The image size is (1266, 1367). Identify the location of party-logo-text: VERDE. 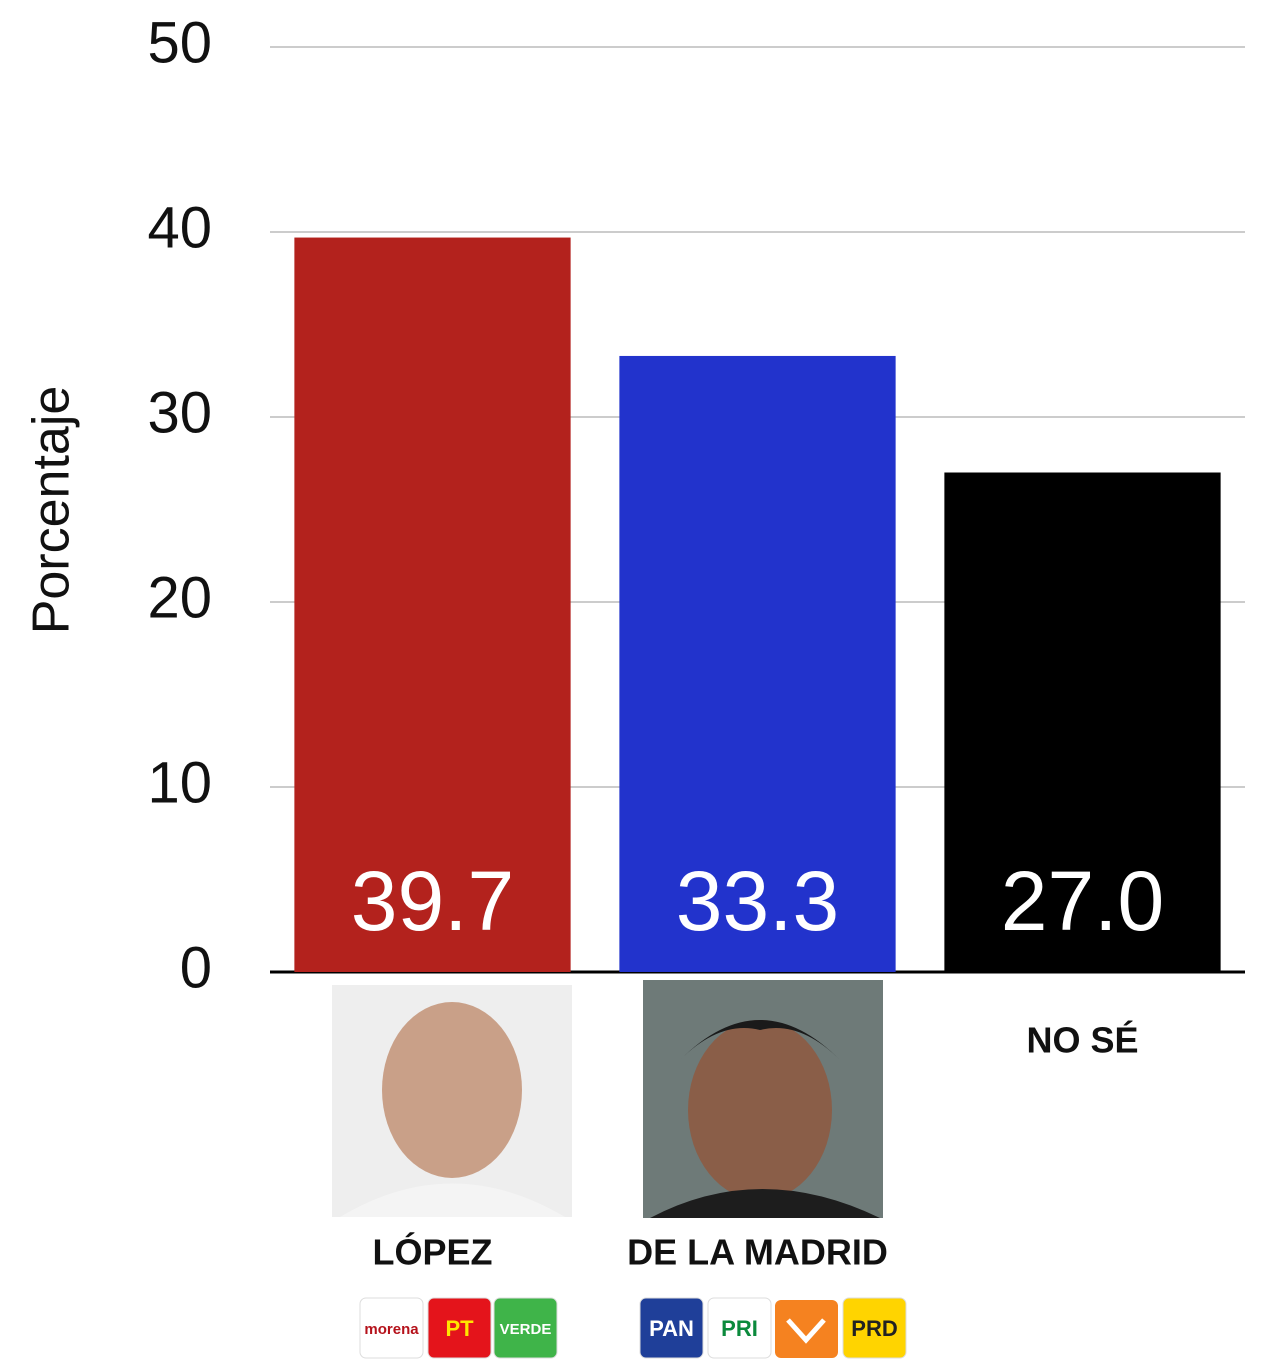
(526, 1329).